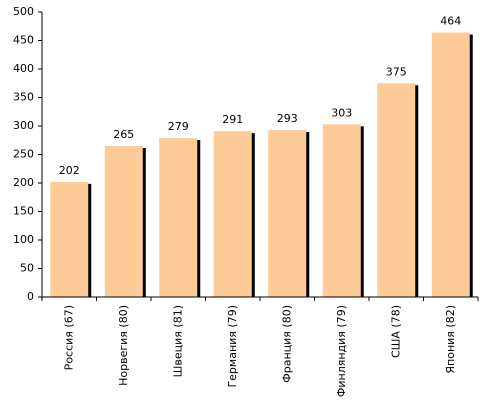 The width and height of the screenshot is (493, 405). I want to click on y-tick-label: 500, so click(23, 11).